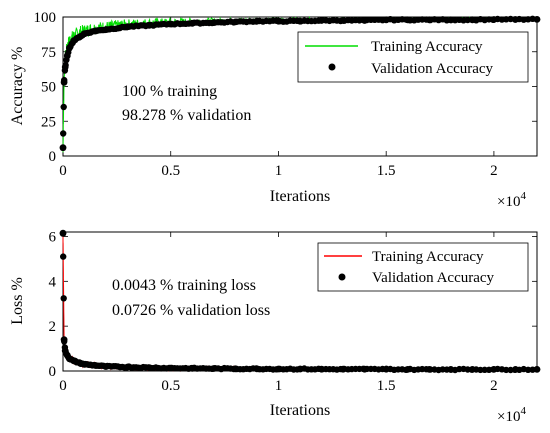 The image size is (550, 433). Describe the element at coordinates (63, 386) in the screenshot. I see `loss-x-tick-label: 0` at that location.